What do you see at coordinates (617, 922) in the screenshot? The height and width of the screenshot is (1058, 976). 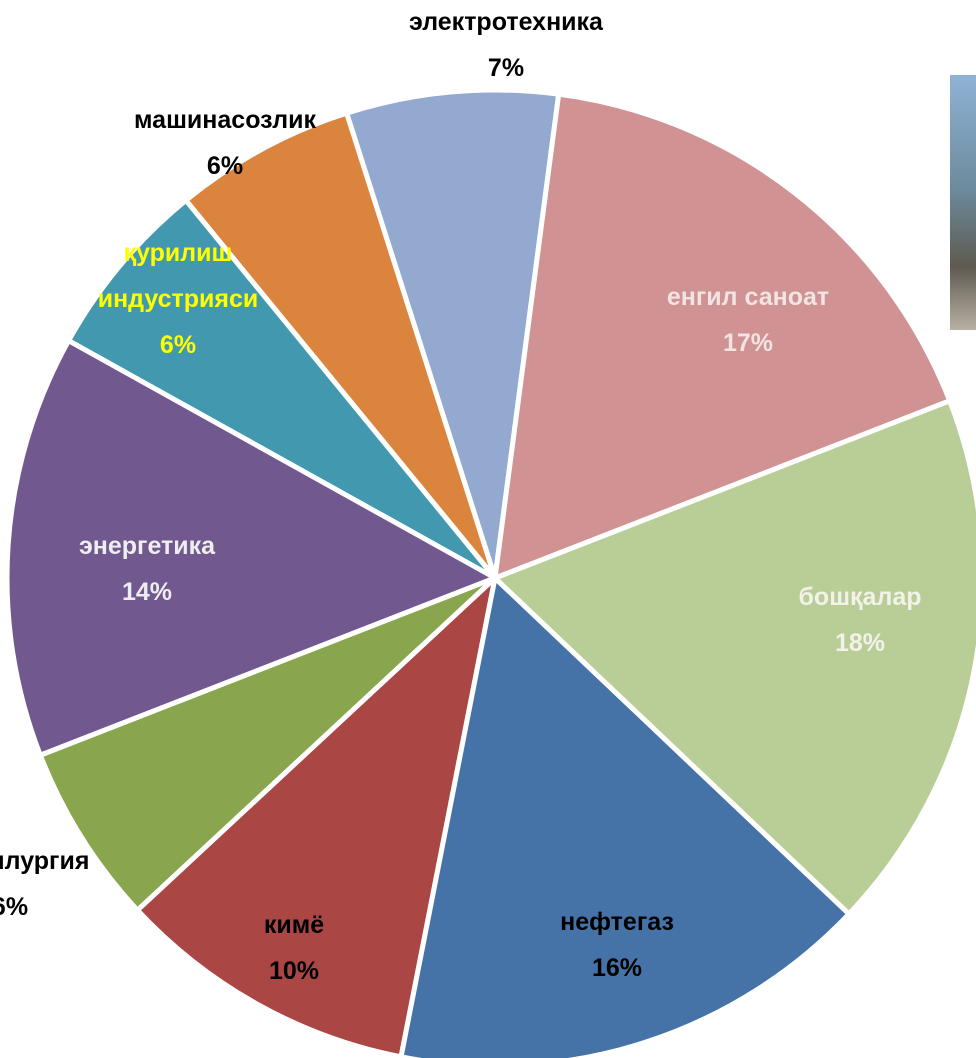 I see `category-label: нефтегаз` at bounding box center [617, 922].